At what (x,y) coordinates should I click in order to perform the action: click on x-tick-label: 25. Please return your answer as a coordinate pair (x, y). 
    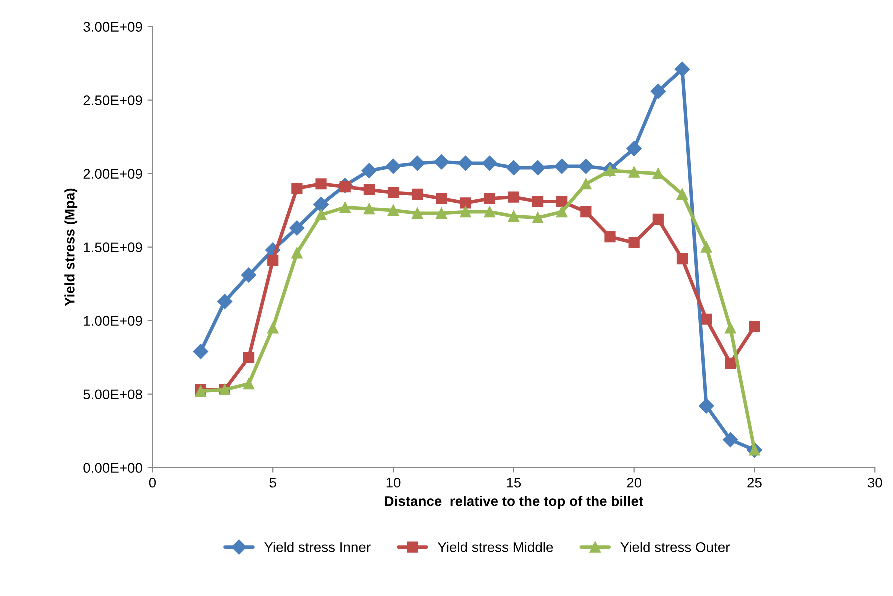
    Looking at the image, I should click on (755, 483).